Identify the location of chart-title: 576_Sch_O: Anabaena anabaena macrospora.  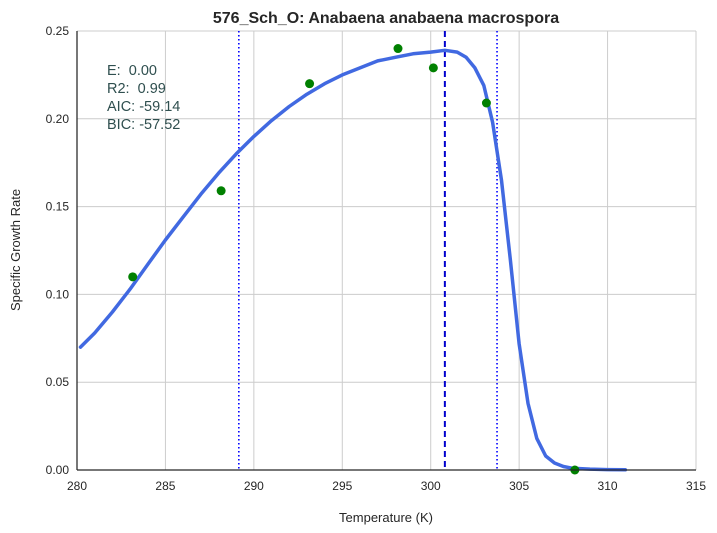
(386, 18).